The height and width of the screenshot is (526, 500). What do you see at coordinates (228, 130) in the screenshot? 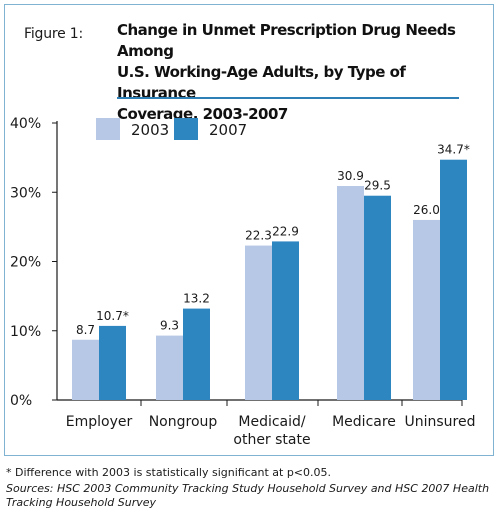
I see `legend-label: 2007` at bounding box center [228, 130].